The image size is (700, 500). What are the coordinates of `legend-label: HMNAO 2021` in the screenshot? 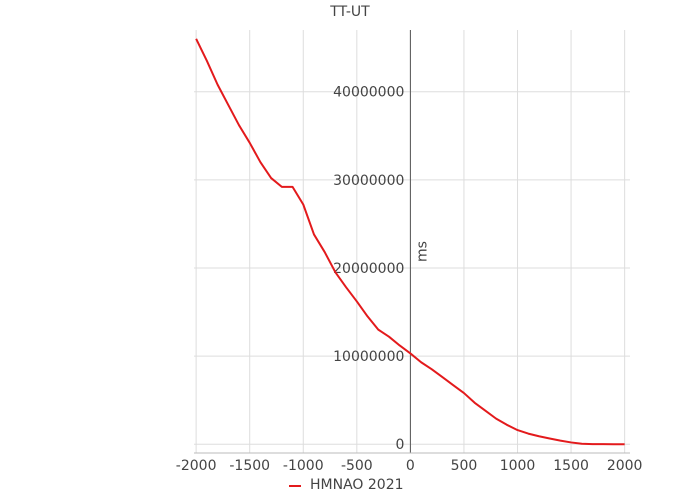 It's located at (357, 485).